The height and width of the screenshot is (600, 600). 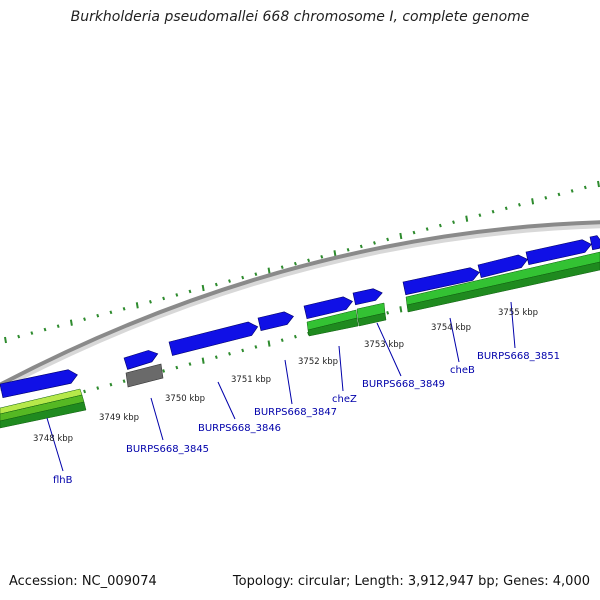 I want to click on cds-band-right, so click(x=502, y=278).